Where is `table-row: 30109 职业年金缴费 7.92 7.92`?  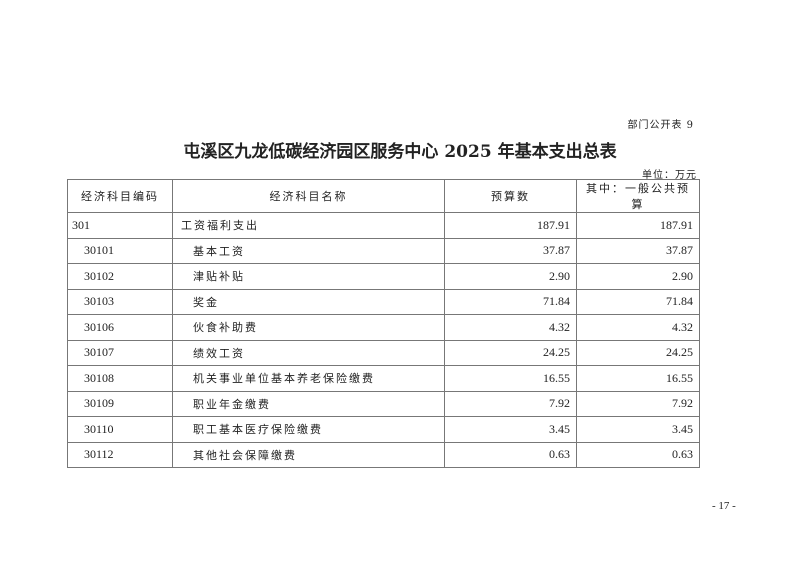 table-row: 30109 职业年金缴费 7.92 7.92 is located at coordinates (383, 403).